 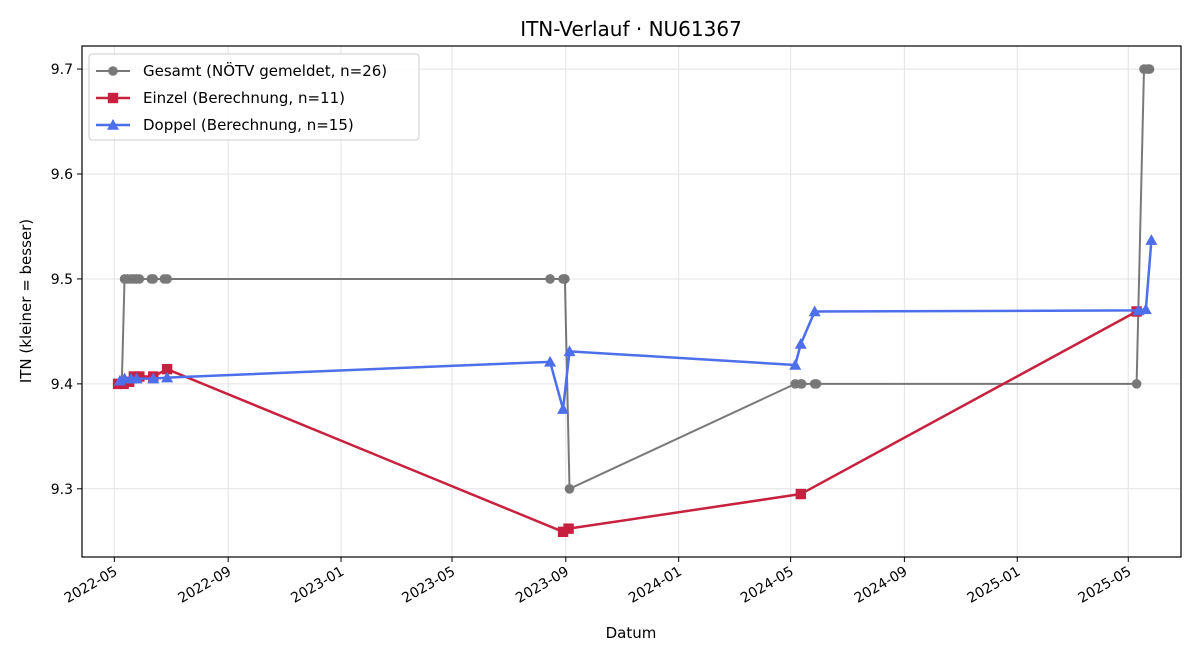 What do you see at coordinates (881, 585) in the screenshot?
I see `x-tick-label: 2024-09` at bounding box center [881, 585].